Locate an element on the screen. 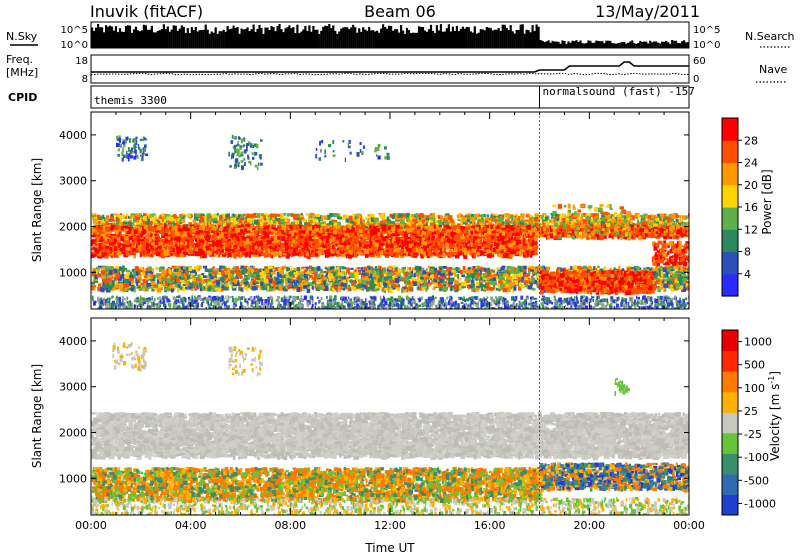  noise-left-label: N.Sky is located at coordinates (22, 36).